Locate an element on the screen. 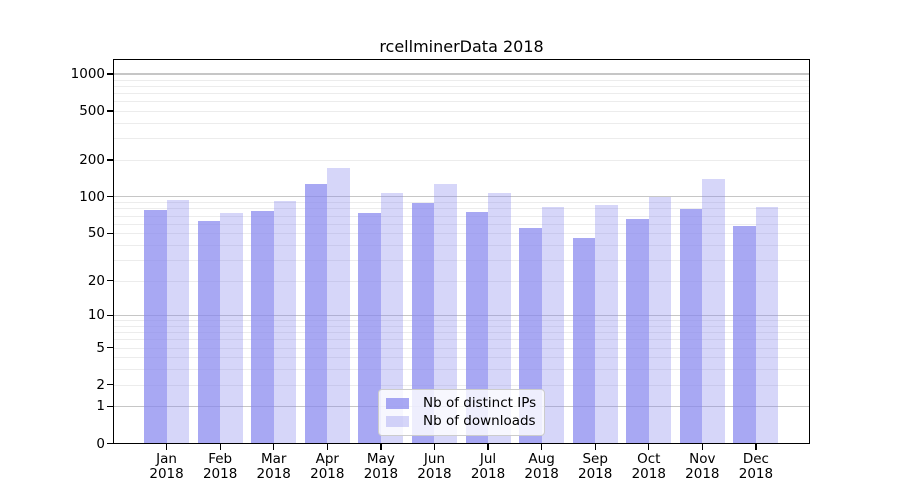 The height and width of the screenshot is (500, 900). bar-downloads-sep is located at coordinates (606, 324).